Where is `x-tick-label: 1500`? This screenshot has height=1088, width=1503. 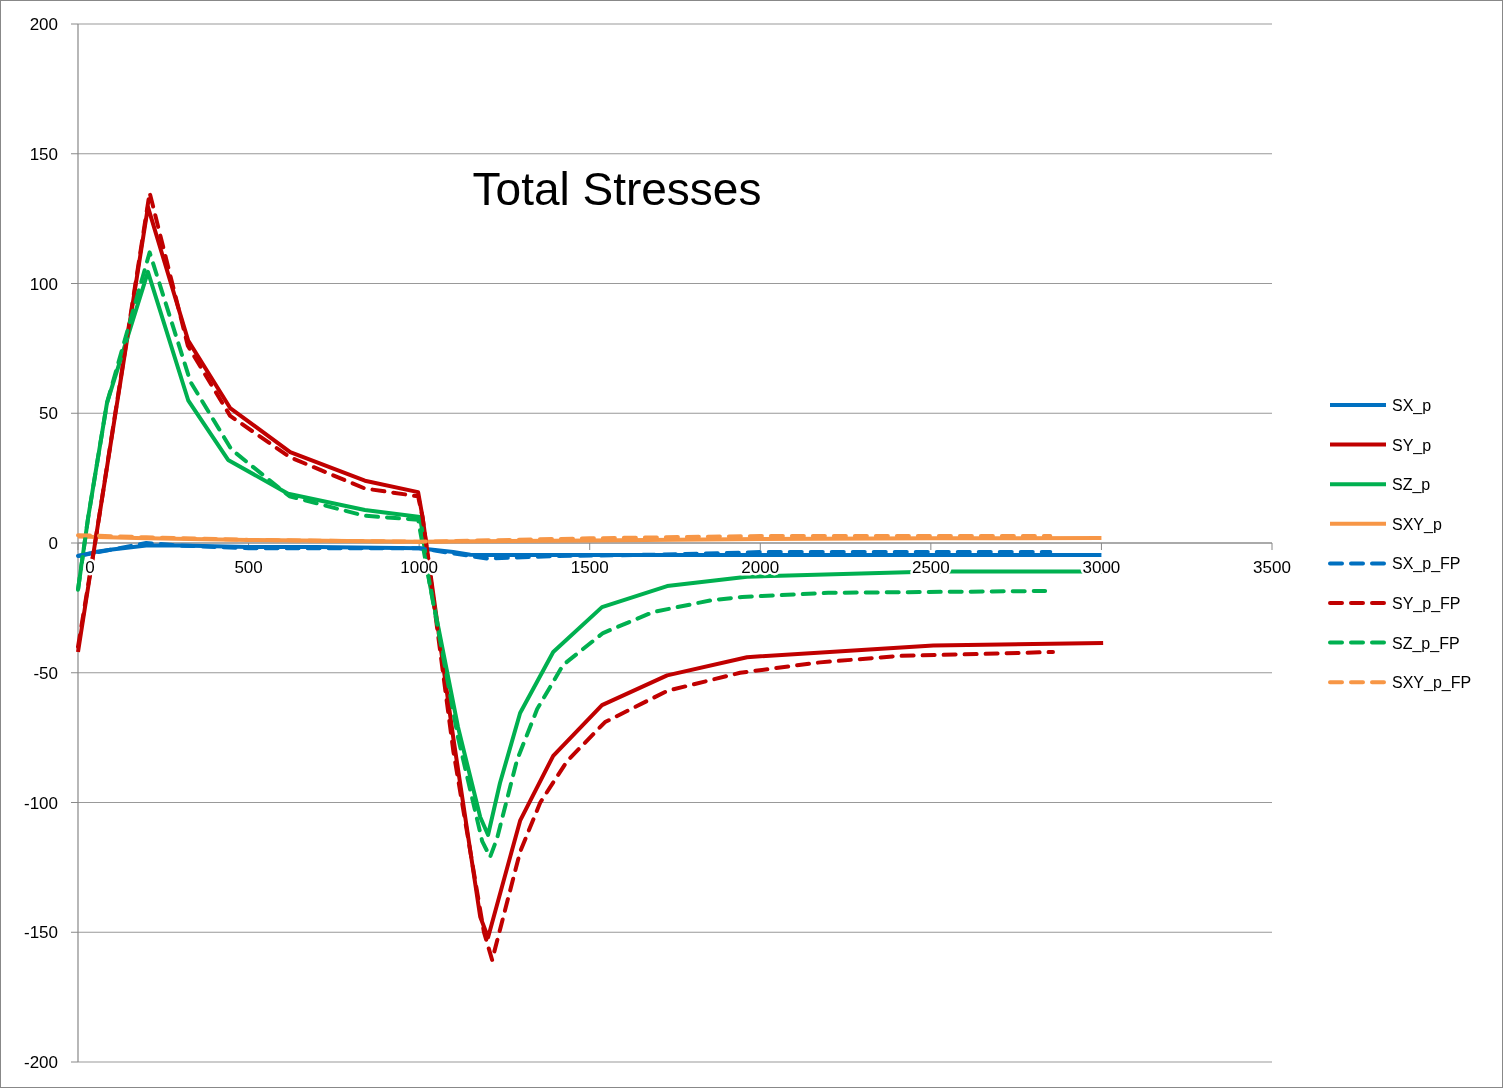 x-tick-label: 1500 is located at coordinates (589, 567).